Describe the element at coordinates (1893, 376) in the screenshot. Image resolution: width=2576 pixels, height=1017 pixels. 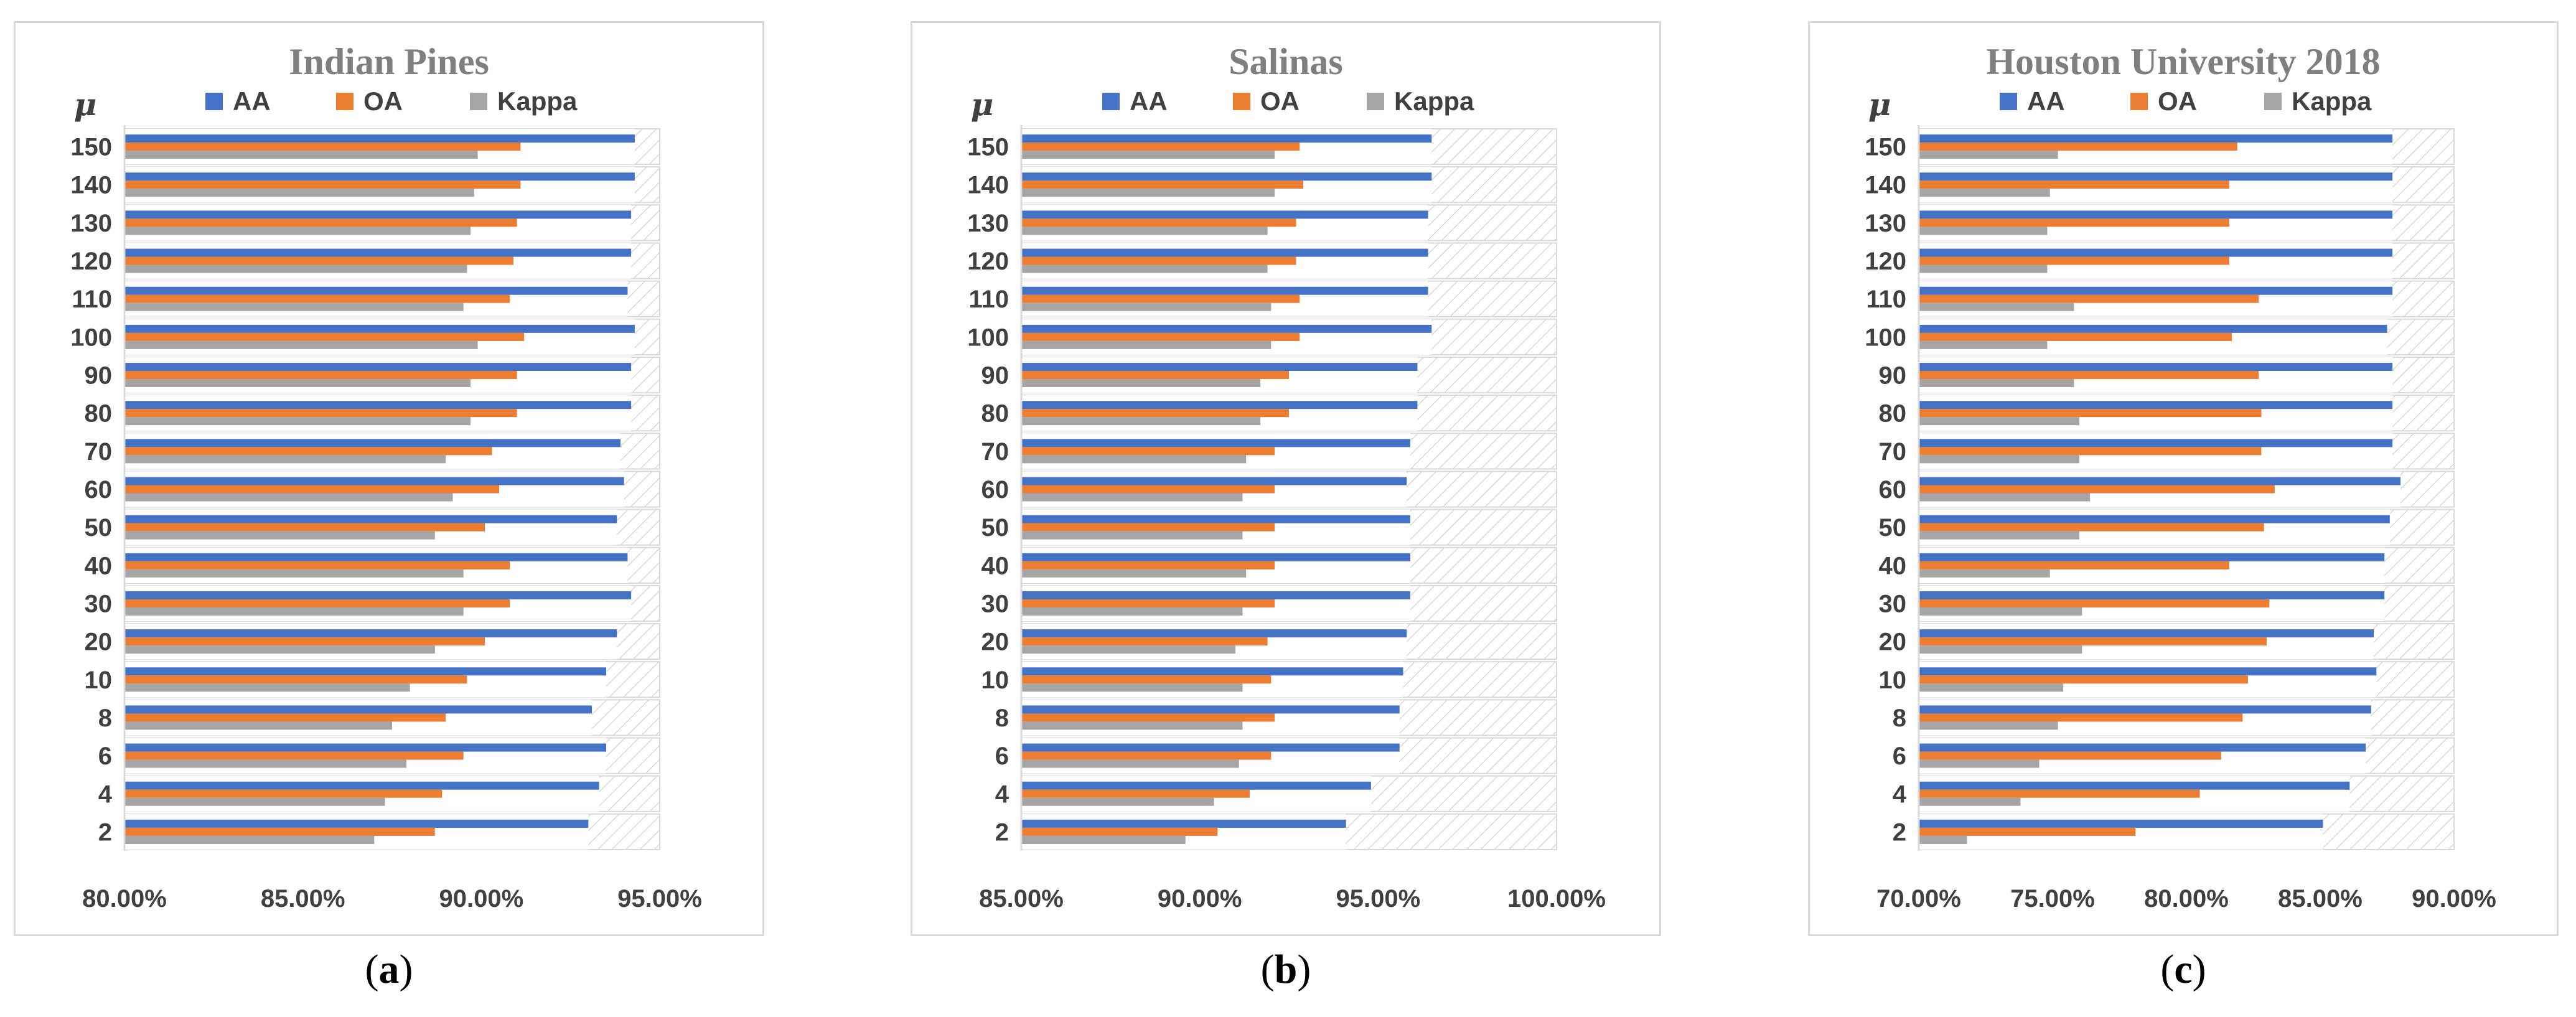
I see `y-tick-label: 90` at that location.